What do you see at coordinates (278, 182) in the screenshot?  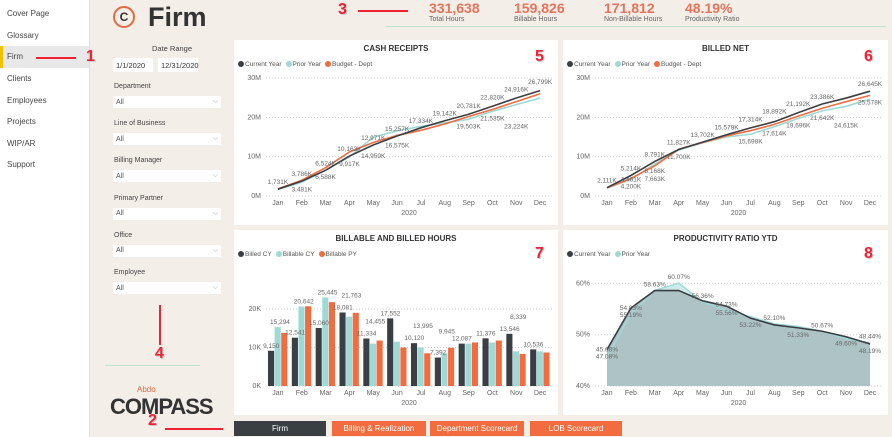 I see `data-label: 1,731K` at bounding box center [278, 182].